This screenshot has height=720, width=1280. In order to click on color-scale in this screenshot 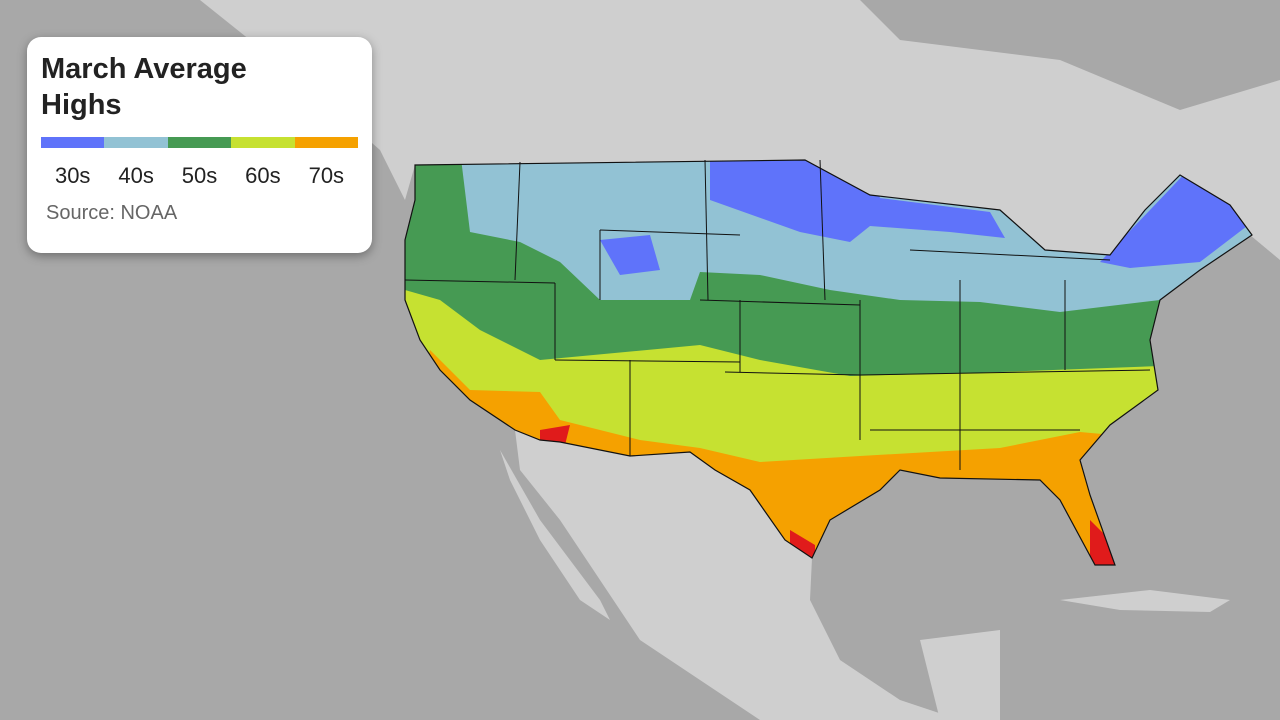, I will do `click(200, 142)`.